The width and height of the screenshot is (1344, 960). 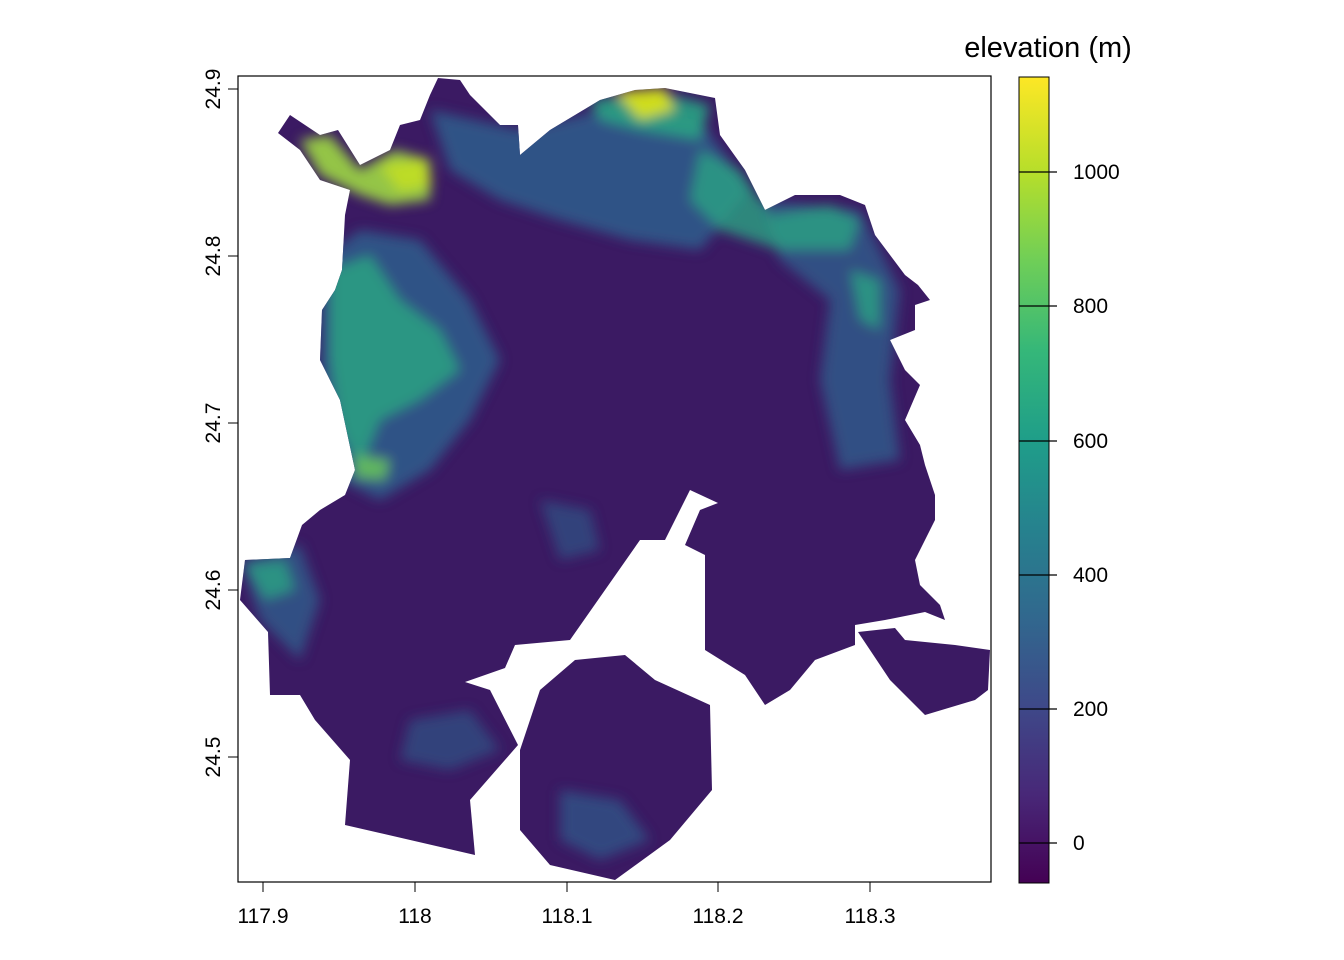 I want to click on legend-title: elevation (m), so click(x=1048, y=48).